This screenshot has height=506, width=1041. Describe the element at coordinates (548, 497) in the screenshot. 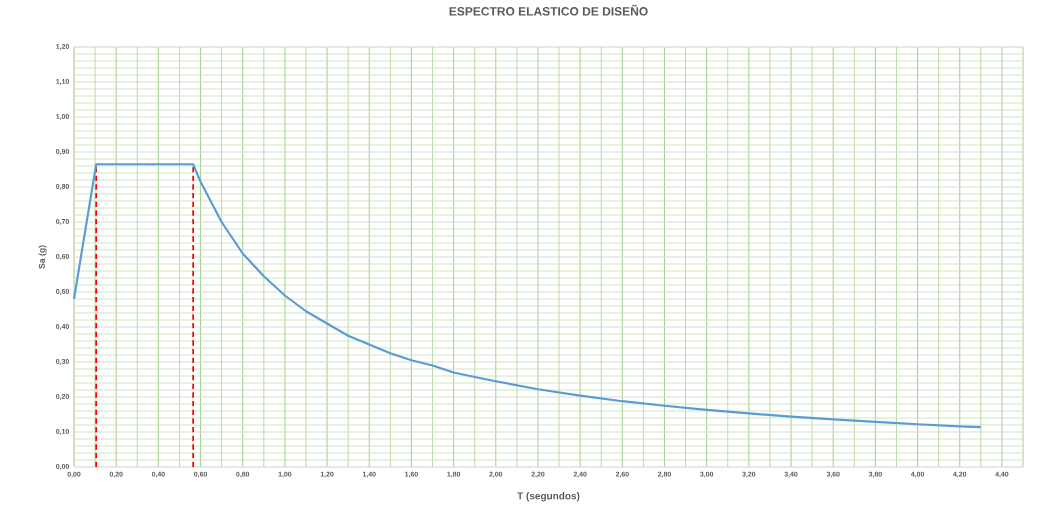

I see `x-axis-title: T (segundos)` at that location.